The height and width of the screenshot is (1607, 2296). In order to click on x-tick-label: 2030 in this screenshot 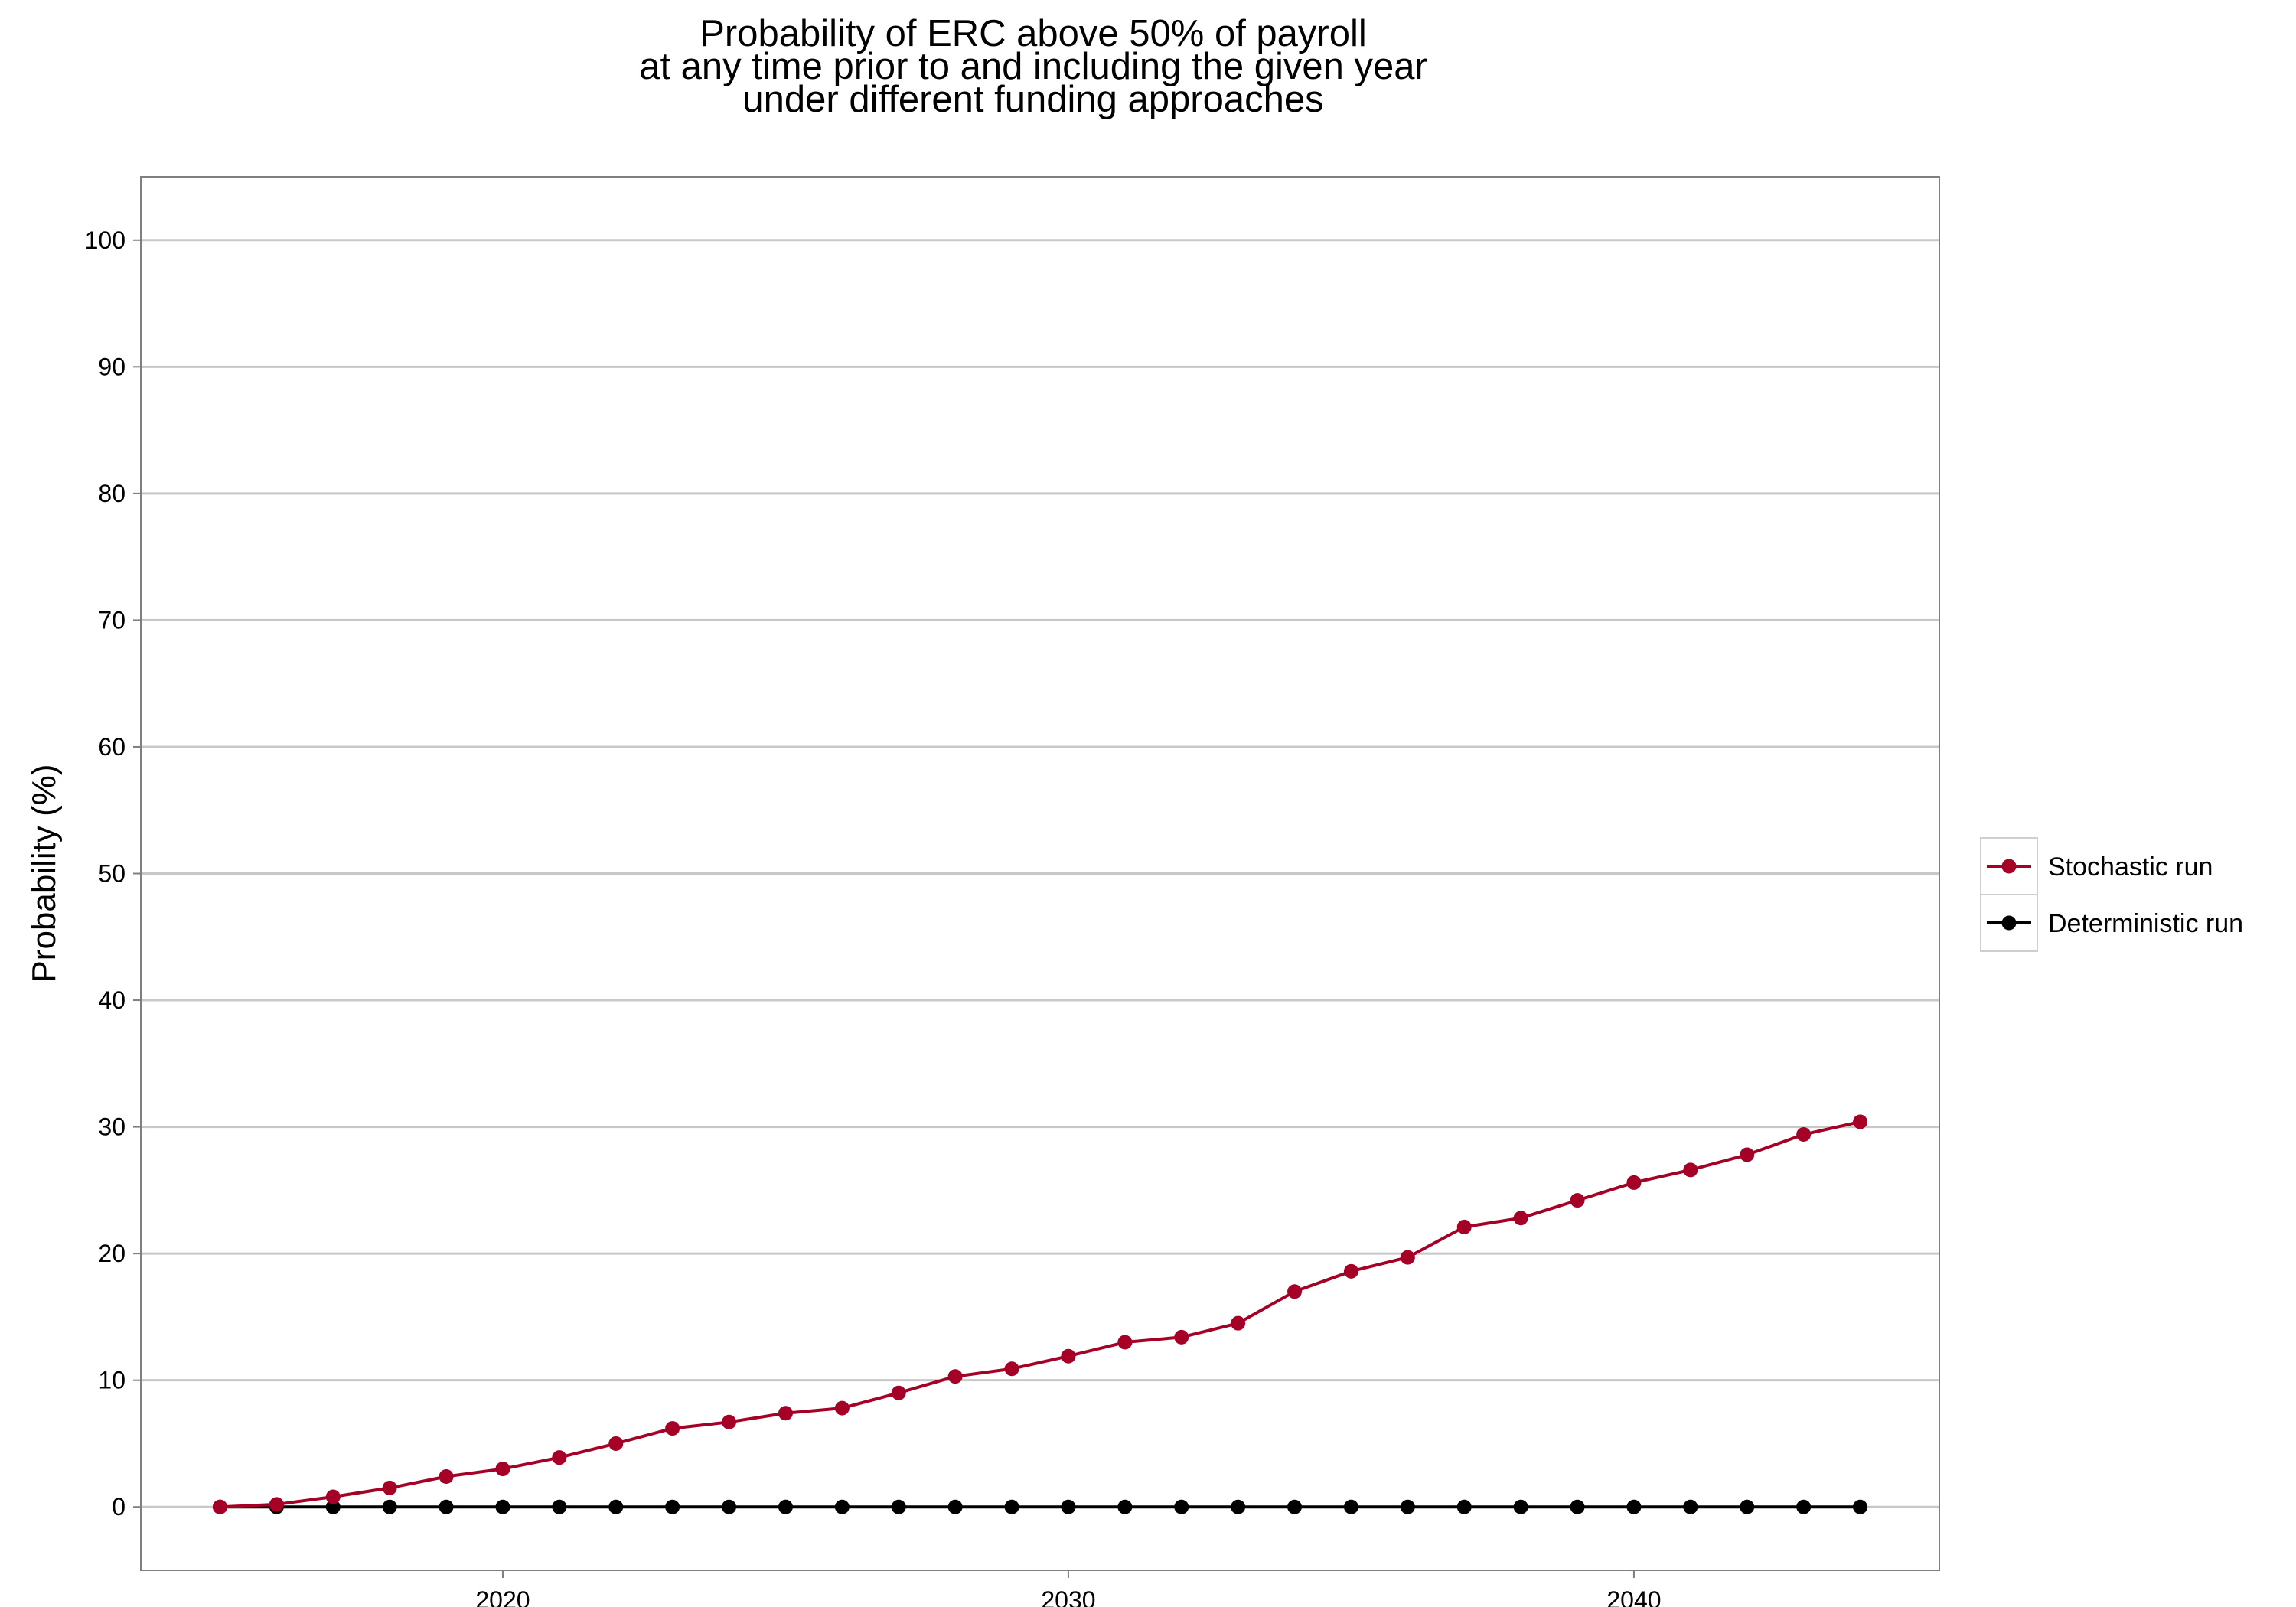, I will do `click(1068, 1596)`.